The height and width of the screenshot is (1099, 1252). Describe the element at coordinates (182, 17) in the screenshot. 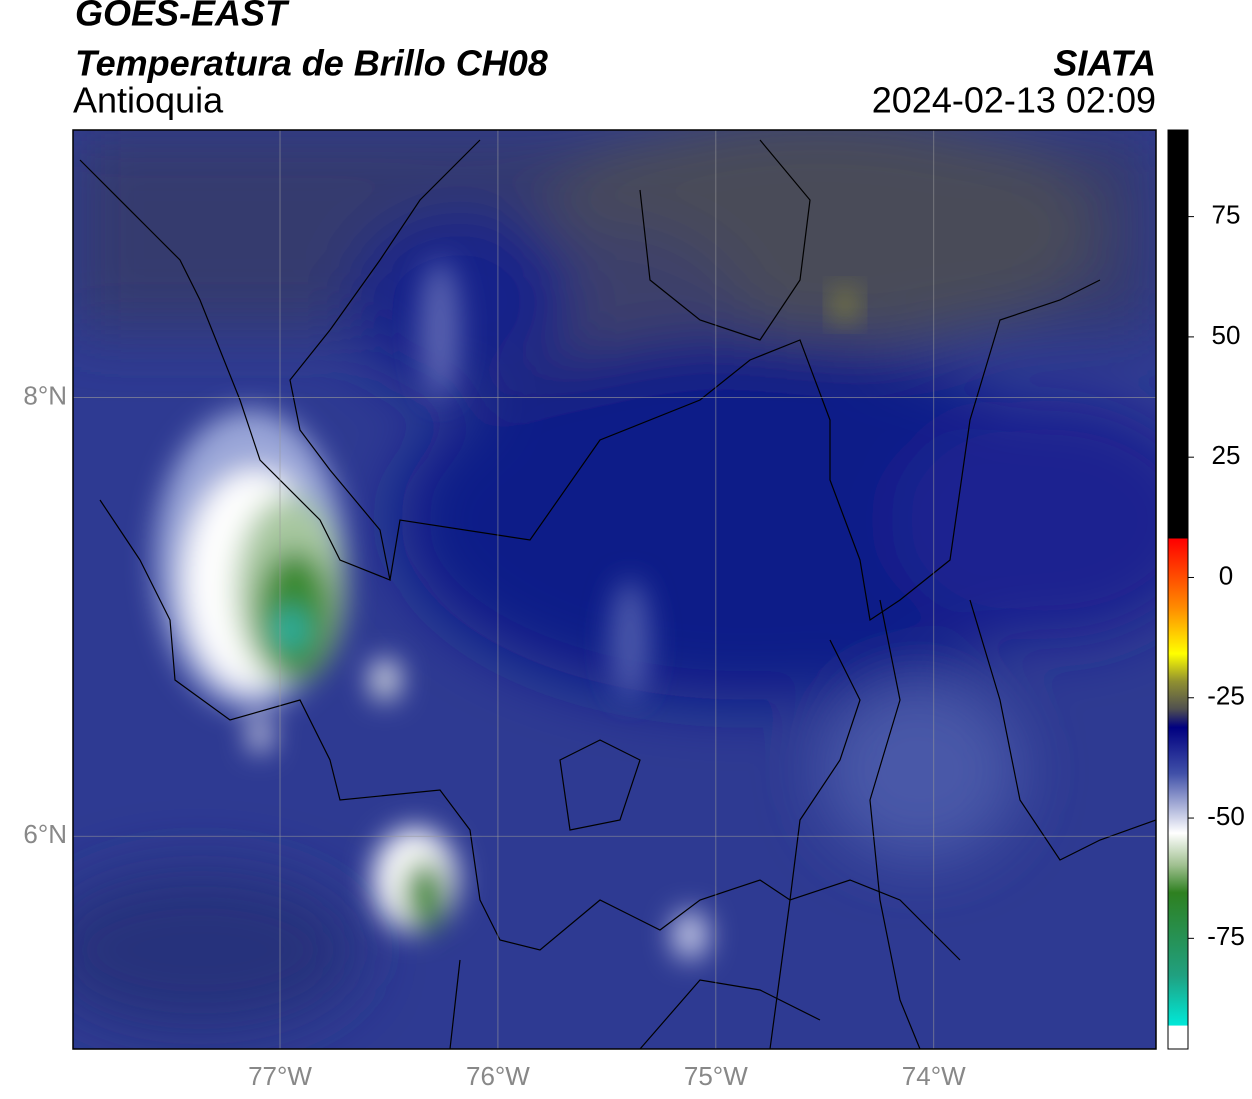

I see `title: GOES-EAST` at that location.